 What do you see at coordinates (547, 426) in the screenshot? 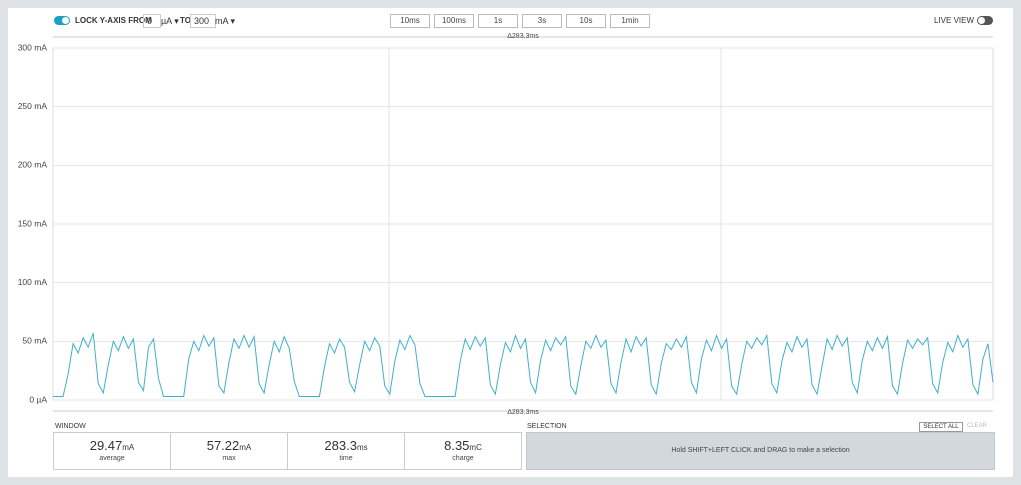
I see `selection-title: SELECTION` at bounding box center [547, 426].